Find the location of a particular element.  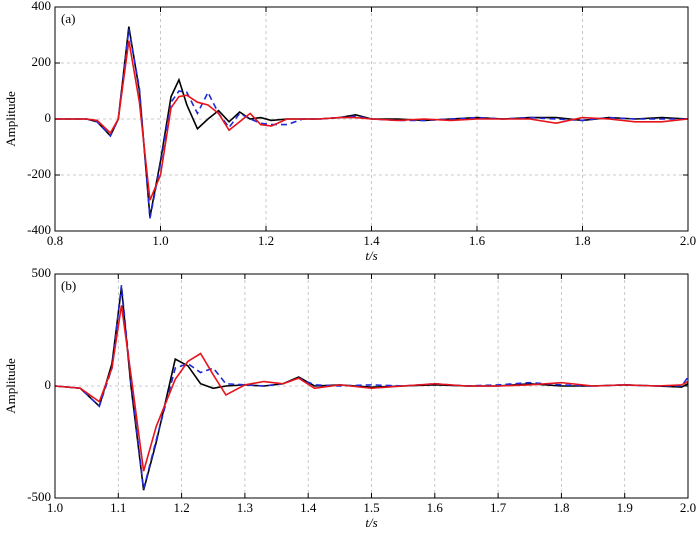

x-tick-label: 1.7 is located at coordinates (498, 507).